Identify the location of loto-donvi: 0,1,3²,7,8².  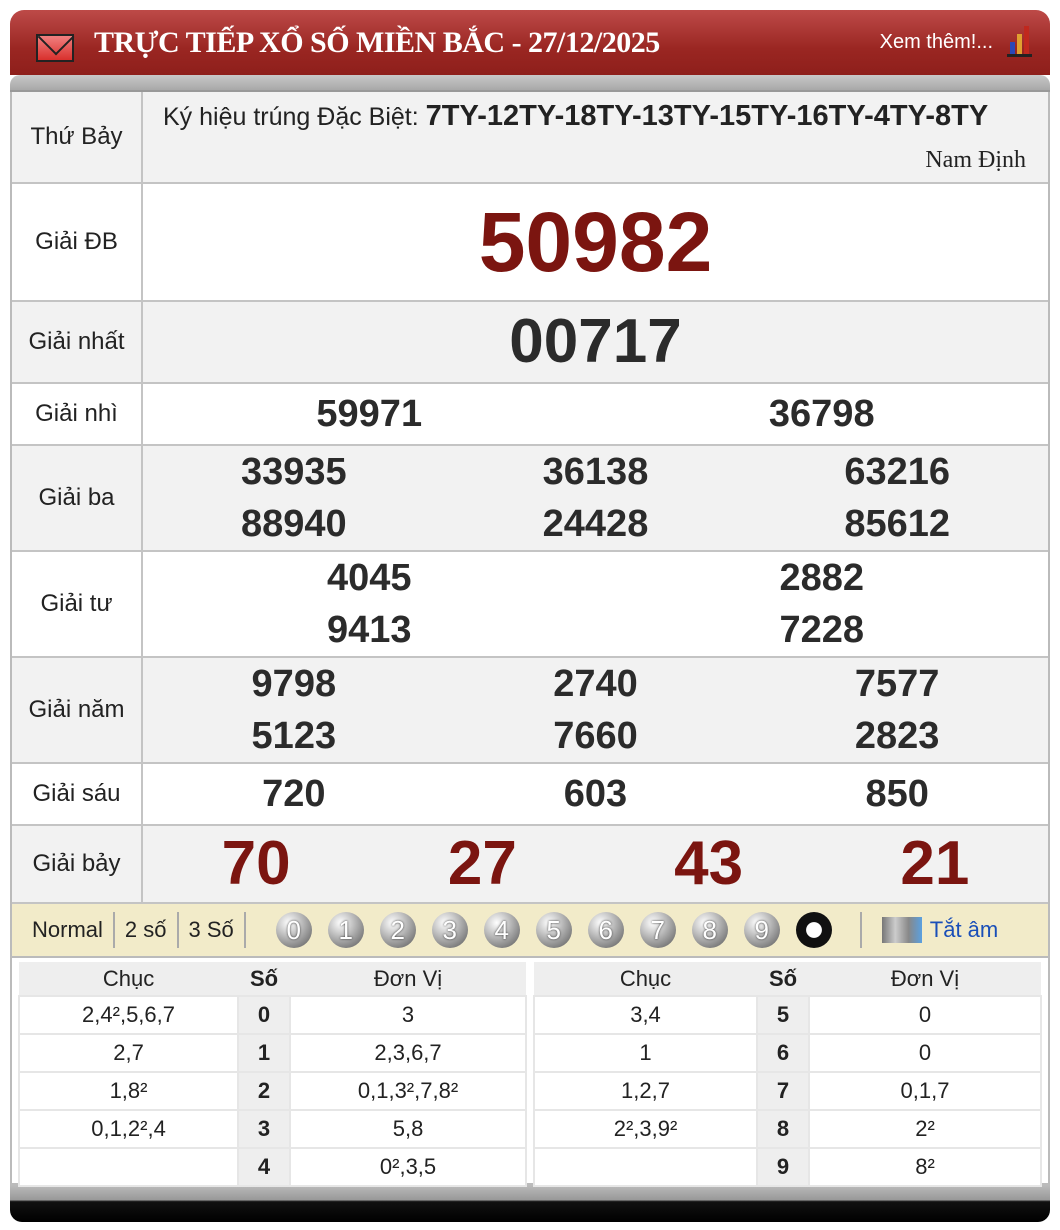
(408, 1091).